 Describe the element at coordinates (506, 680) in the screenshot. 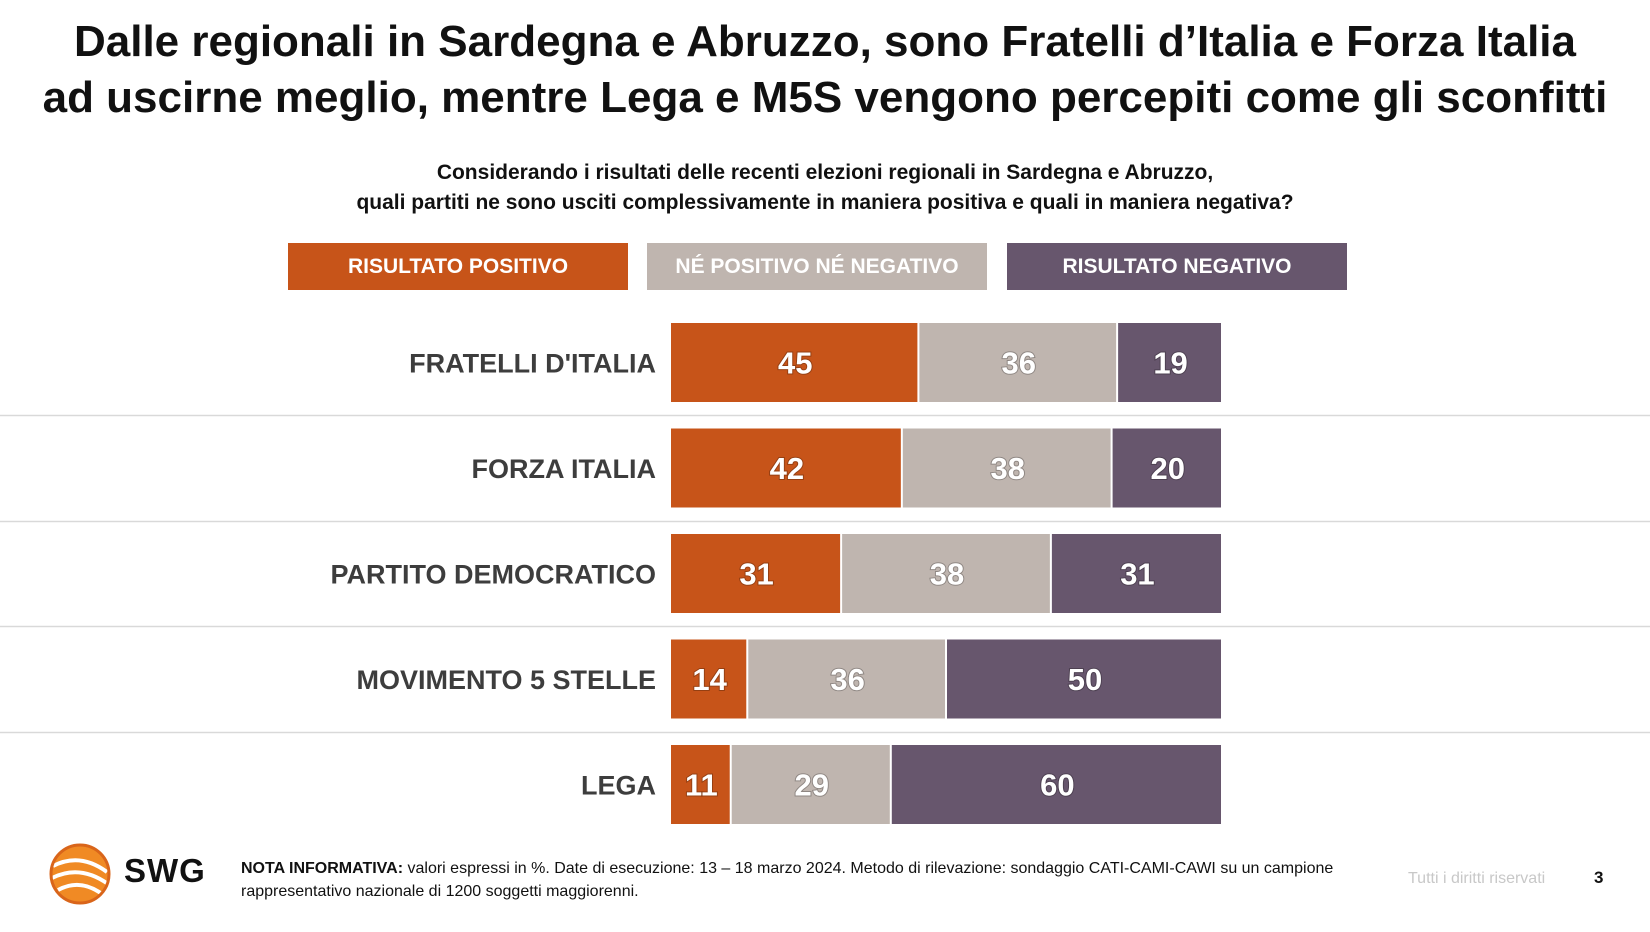

I see `category-label: MOVIMENTO 5 STELLE` at that location.